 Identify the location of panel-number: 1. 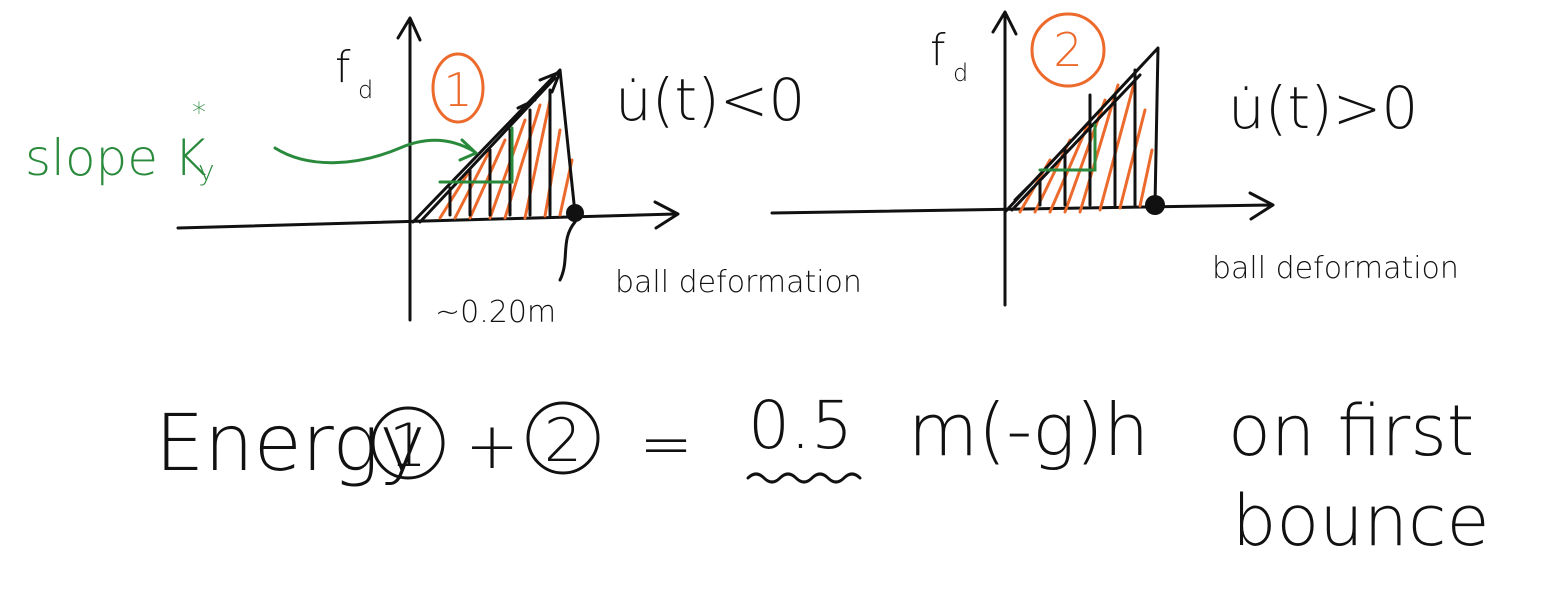
(457, 90).